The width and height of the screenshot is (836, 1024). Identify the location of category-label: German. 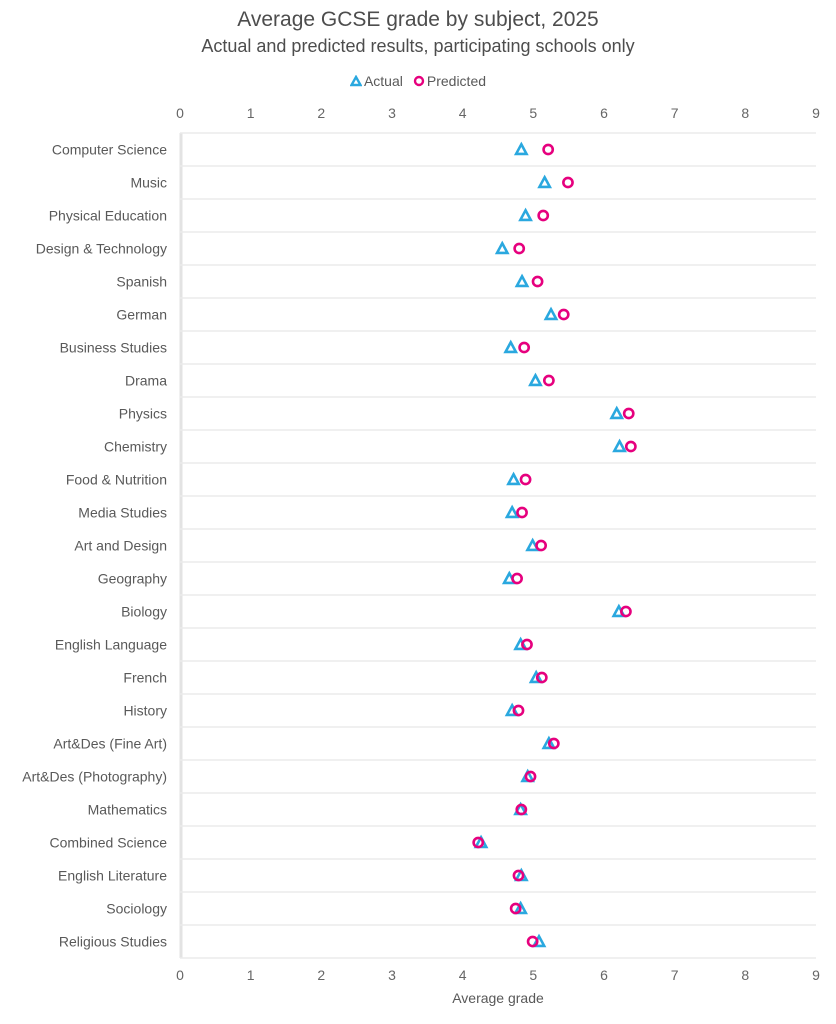
(141, 315).